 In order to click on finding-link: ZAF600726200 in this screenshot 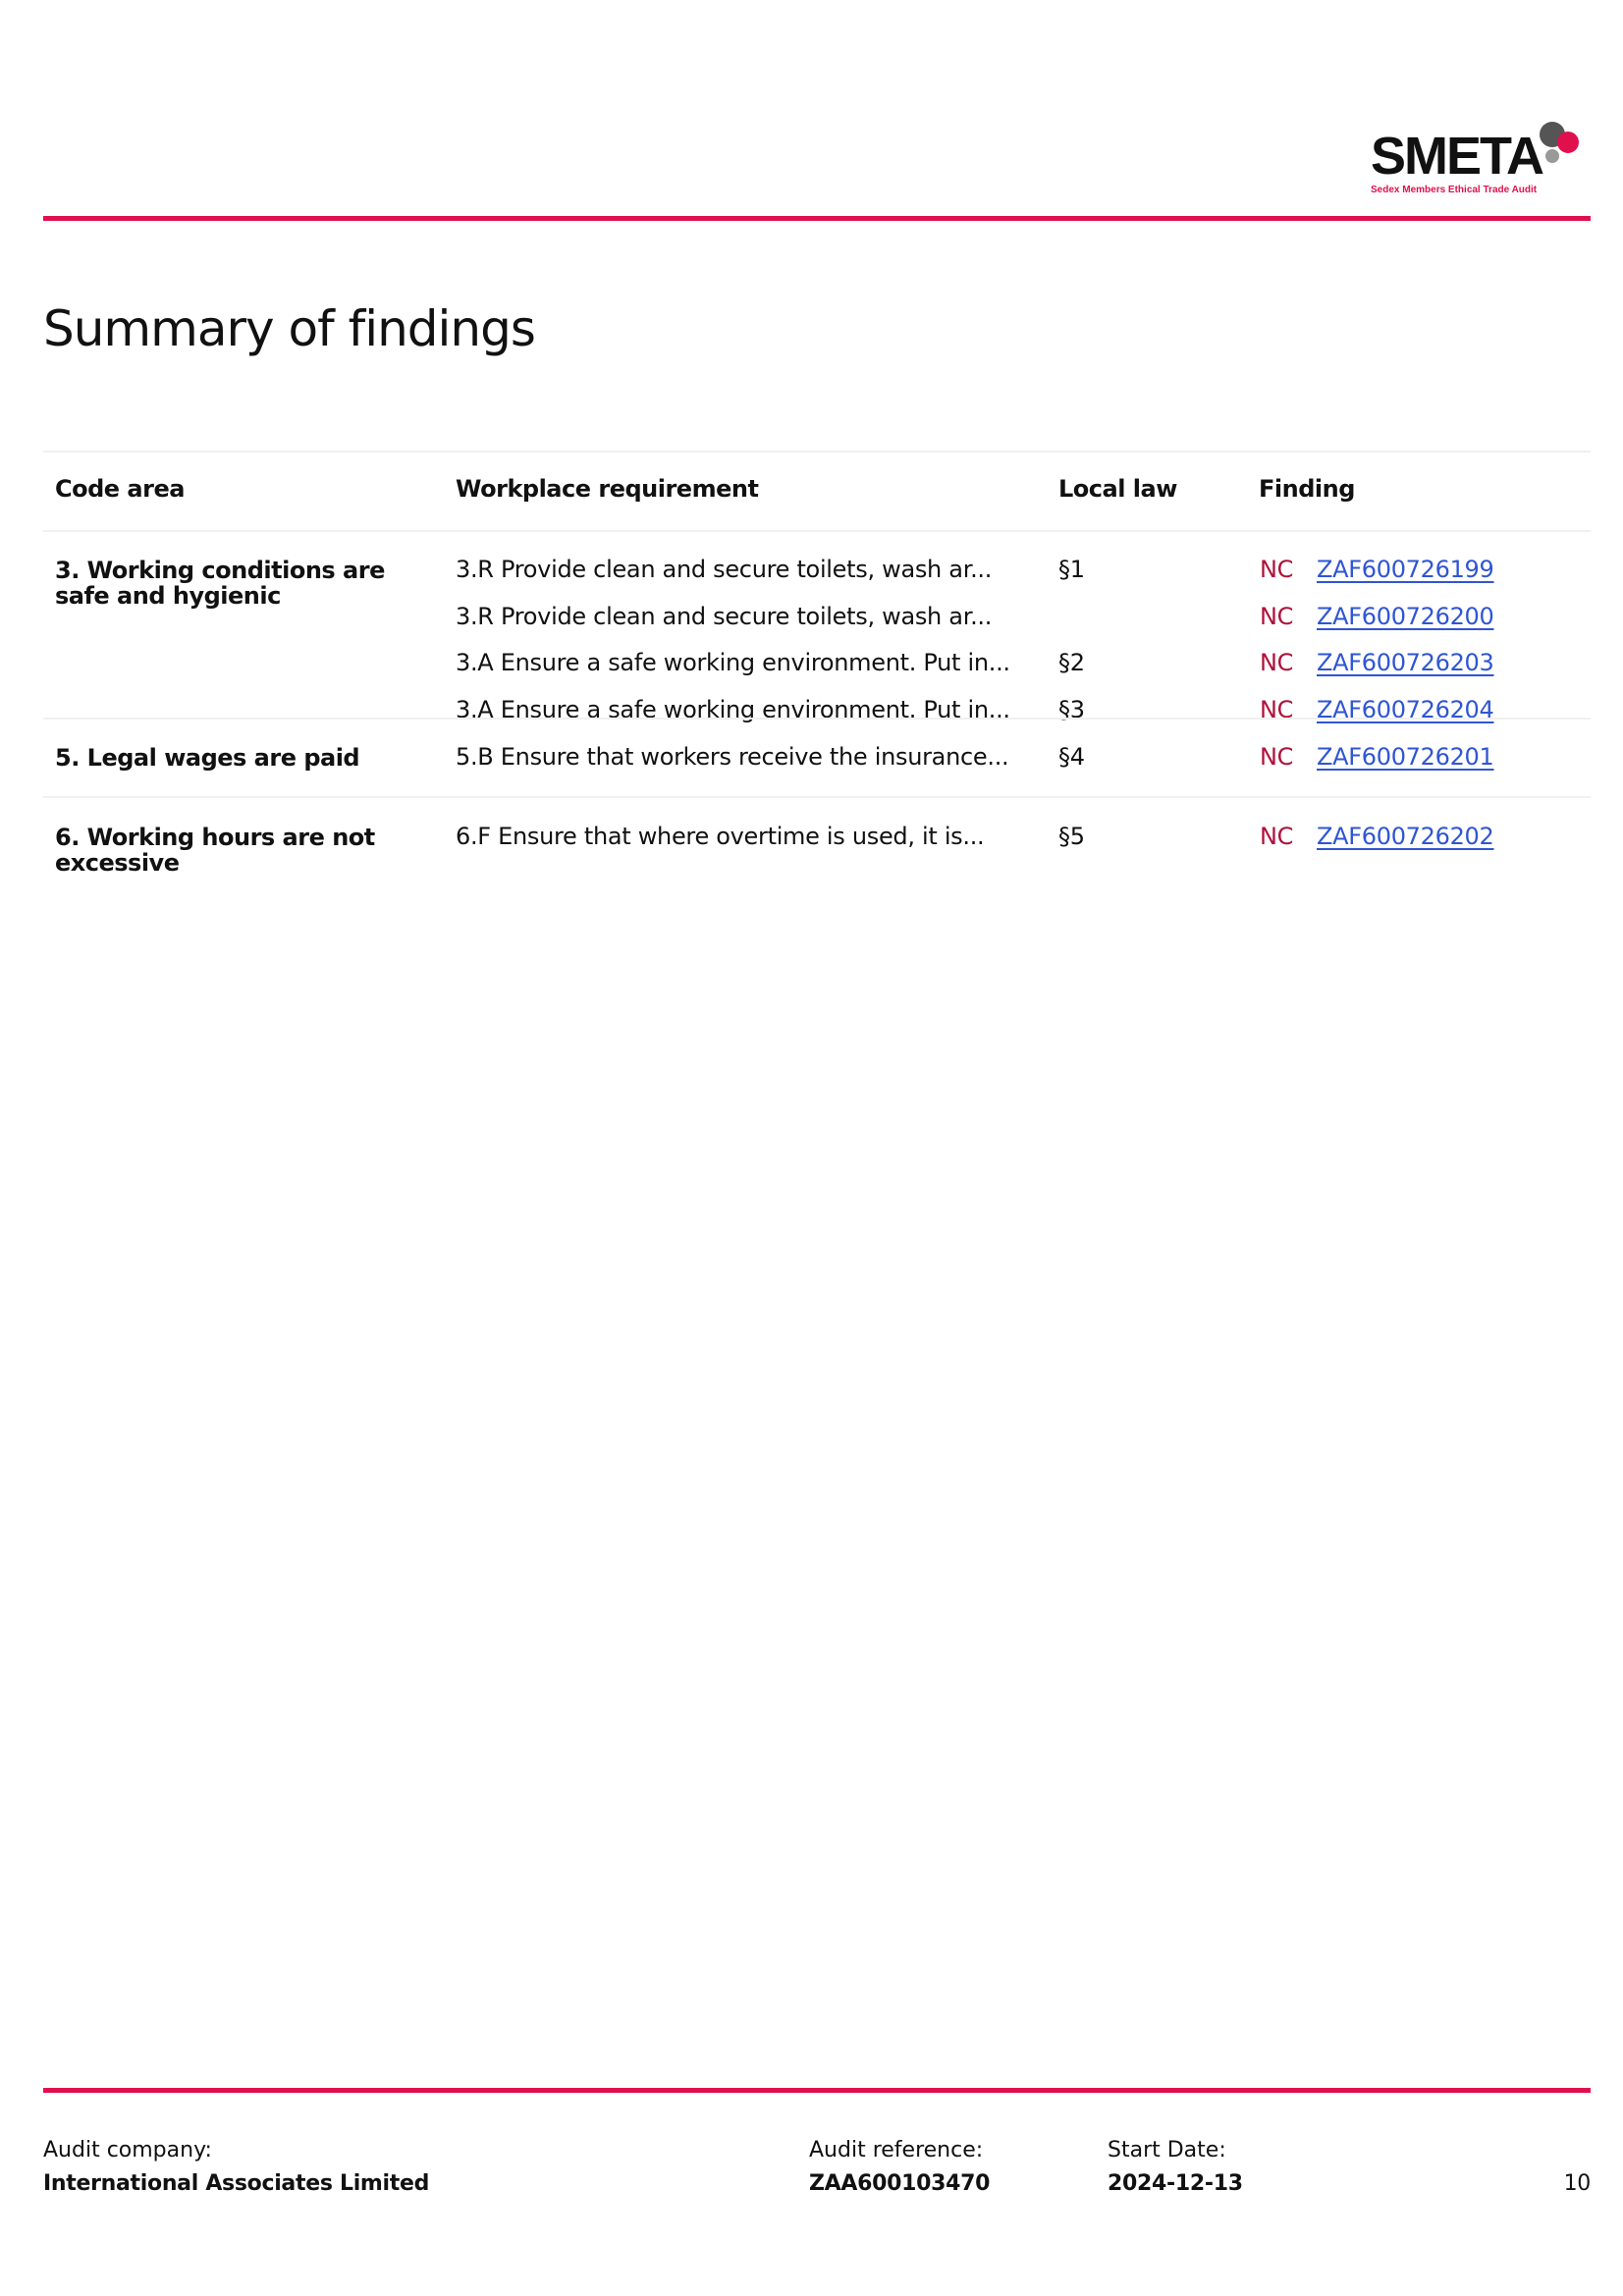, I will do `click(1406, 616)`.